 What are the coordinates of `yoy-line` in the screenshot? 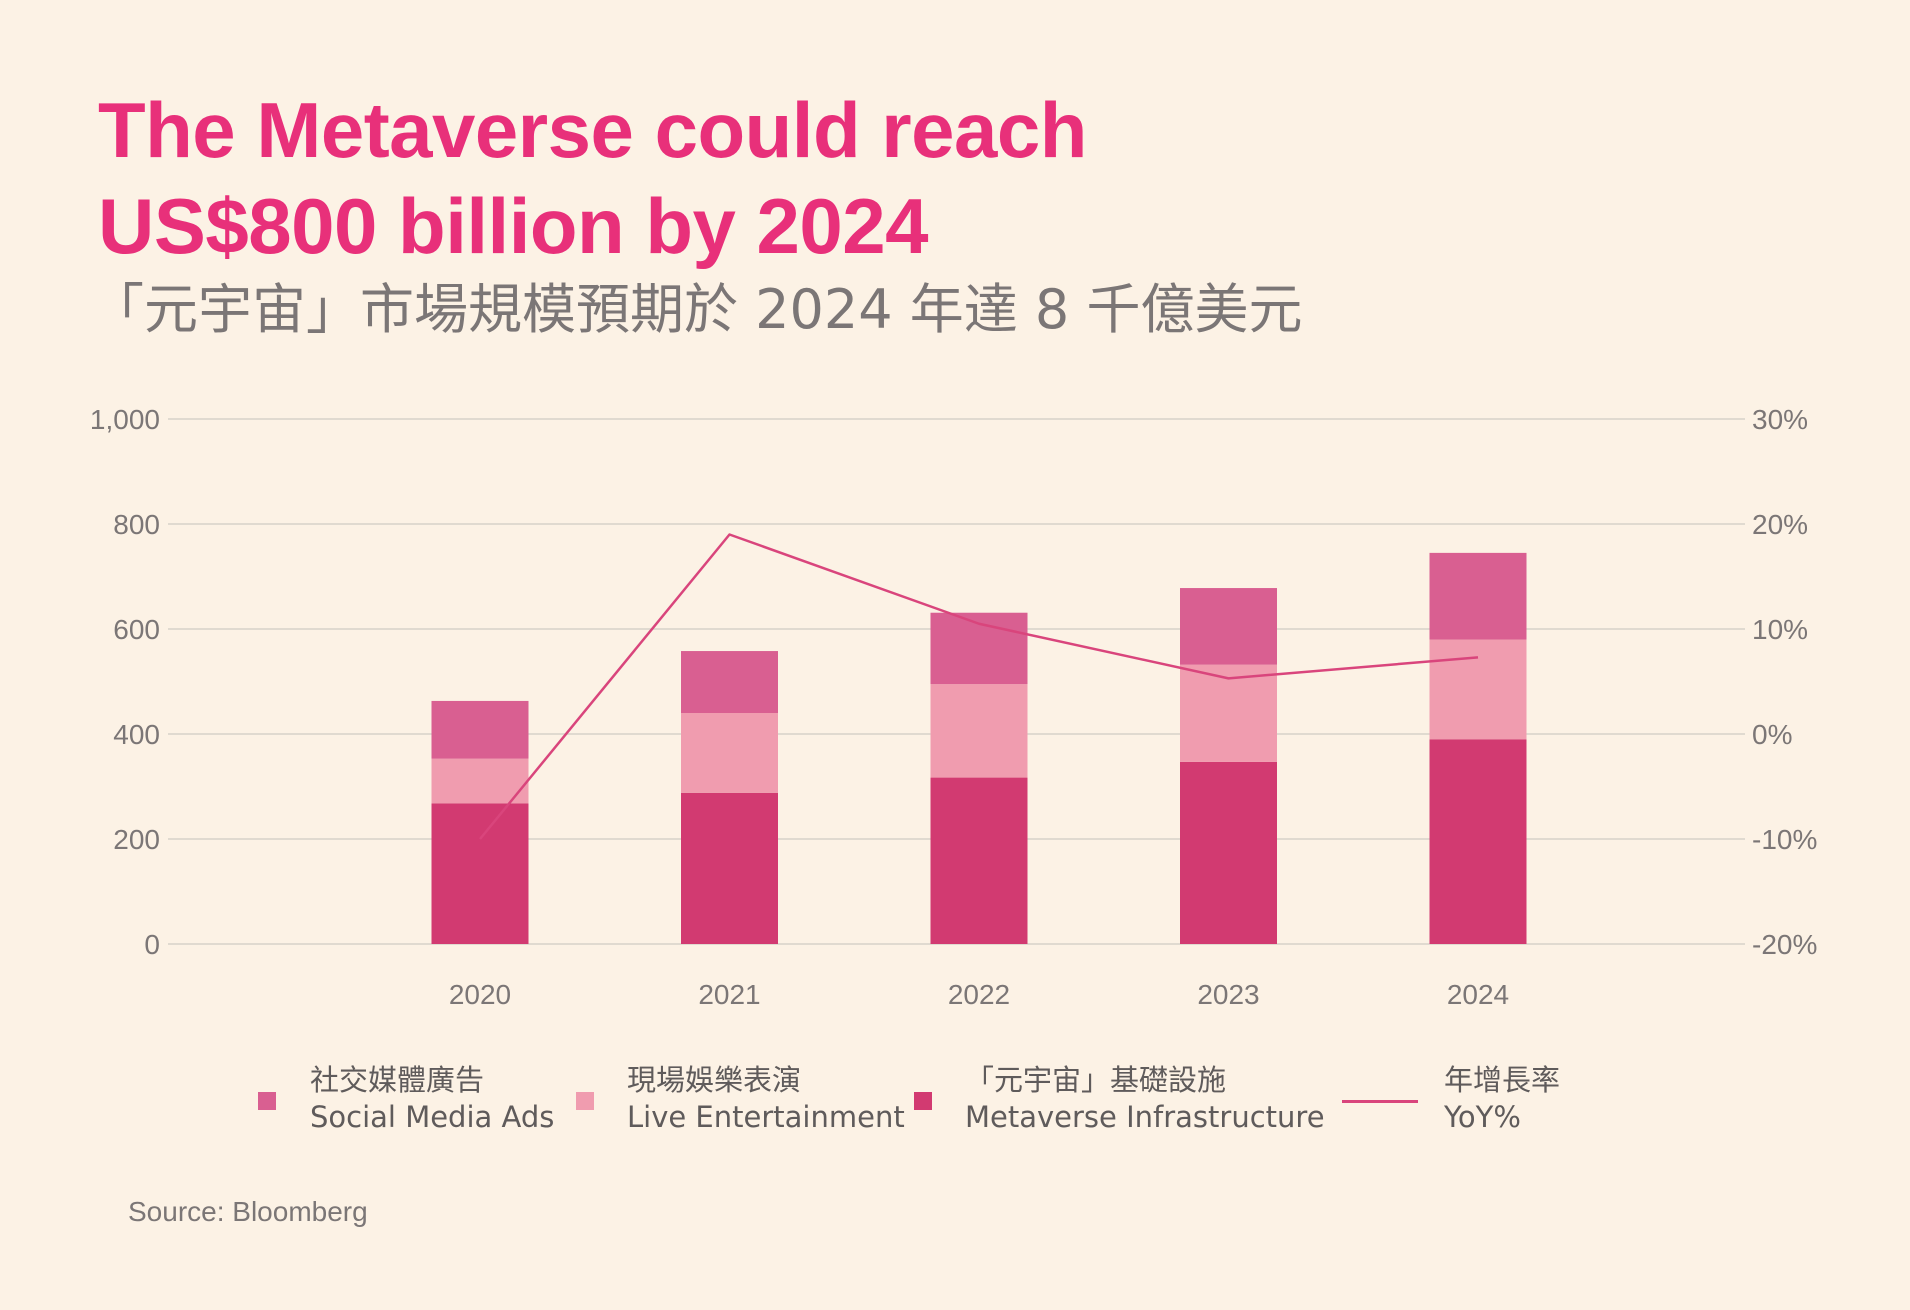 It's located at (979, 686).